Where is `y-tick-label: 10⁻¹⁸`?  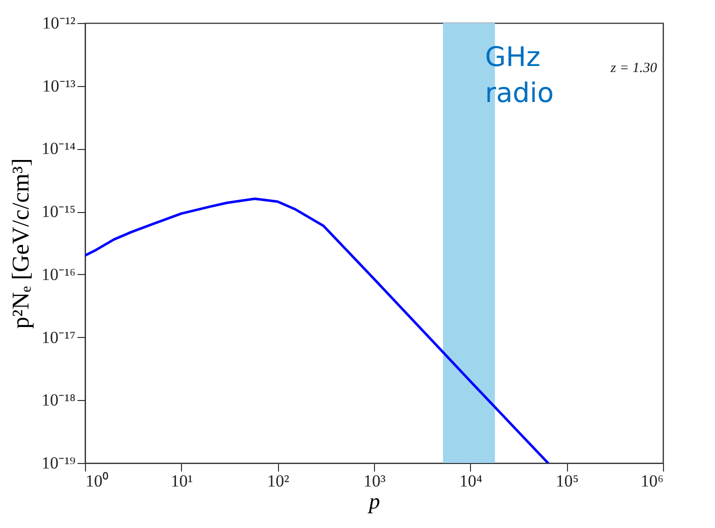
y-tick-label: 10⁻¹⁸ is located at coordinates (58, 400).